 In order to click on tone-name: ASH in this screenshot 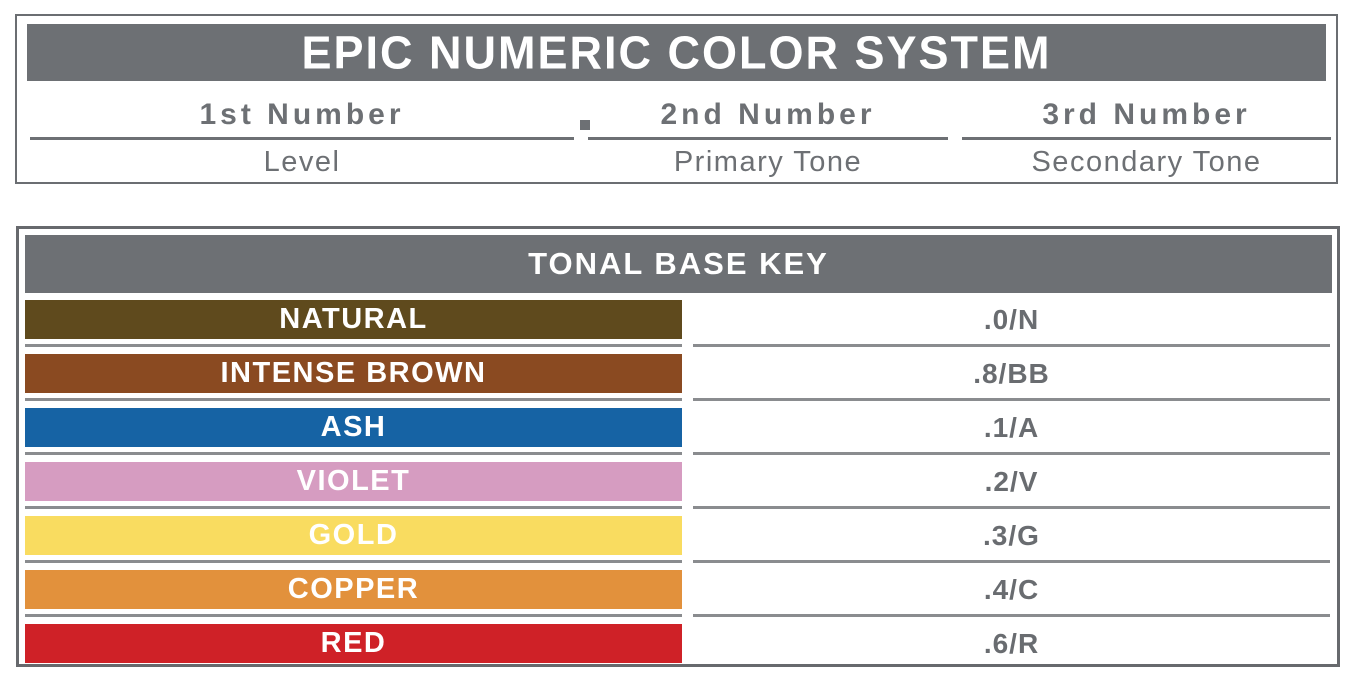, I will do `click(353, 427)`.